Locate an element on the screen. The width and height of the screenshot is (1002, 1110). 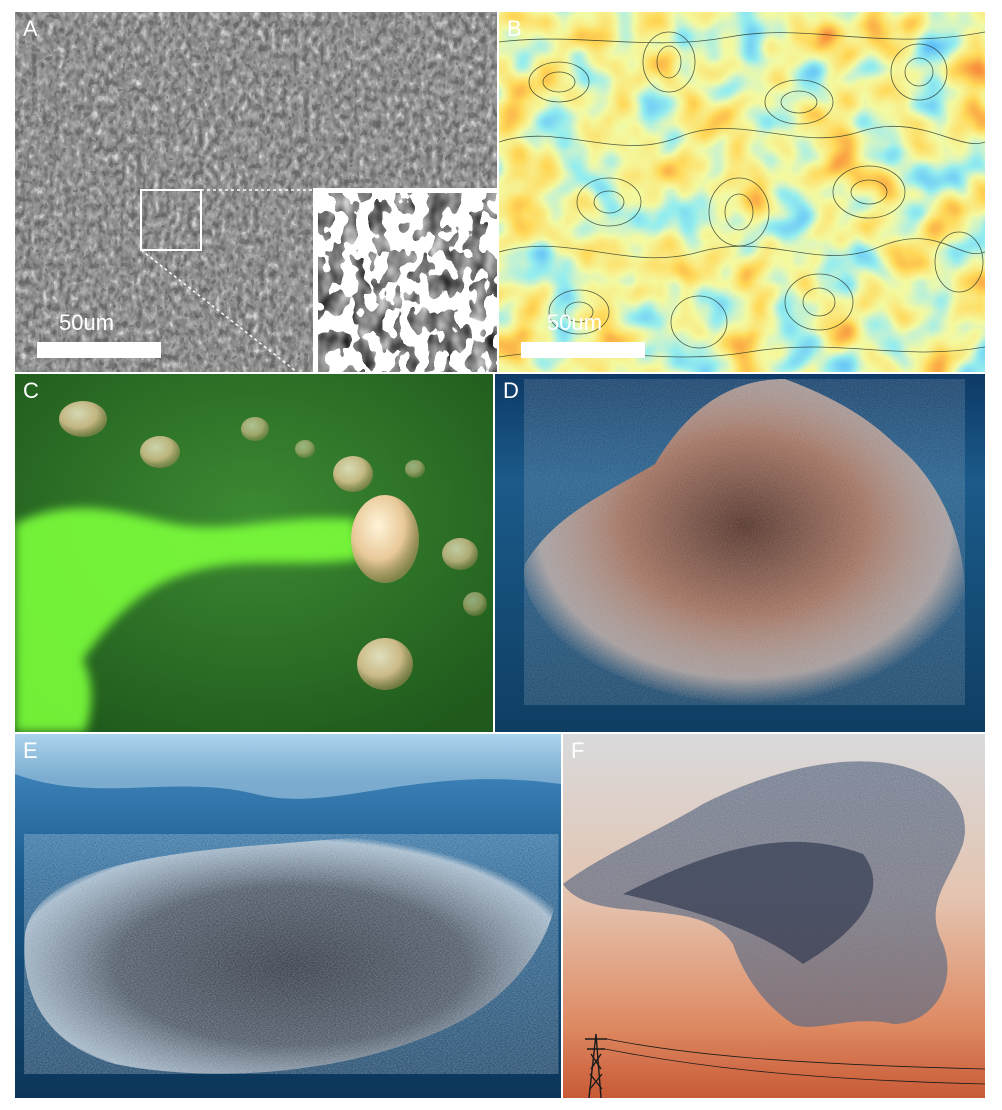
panel-label-c: C is located at coordinates (31, 390).